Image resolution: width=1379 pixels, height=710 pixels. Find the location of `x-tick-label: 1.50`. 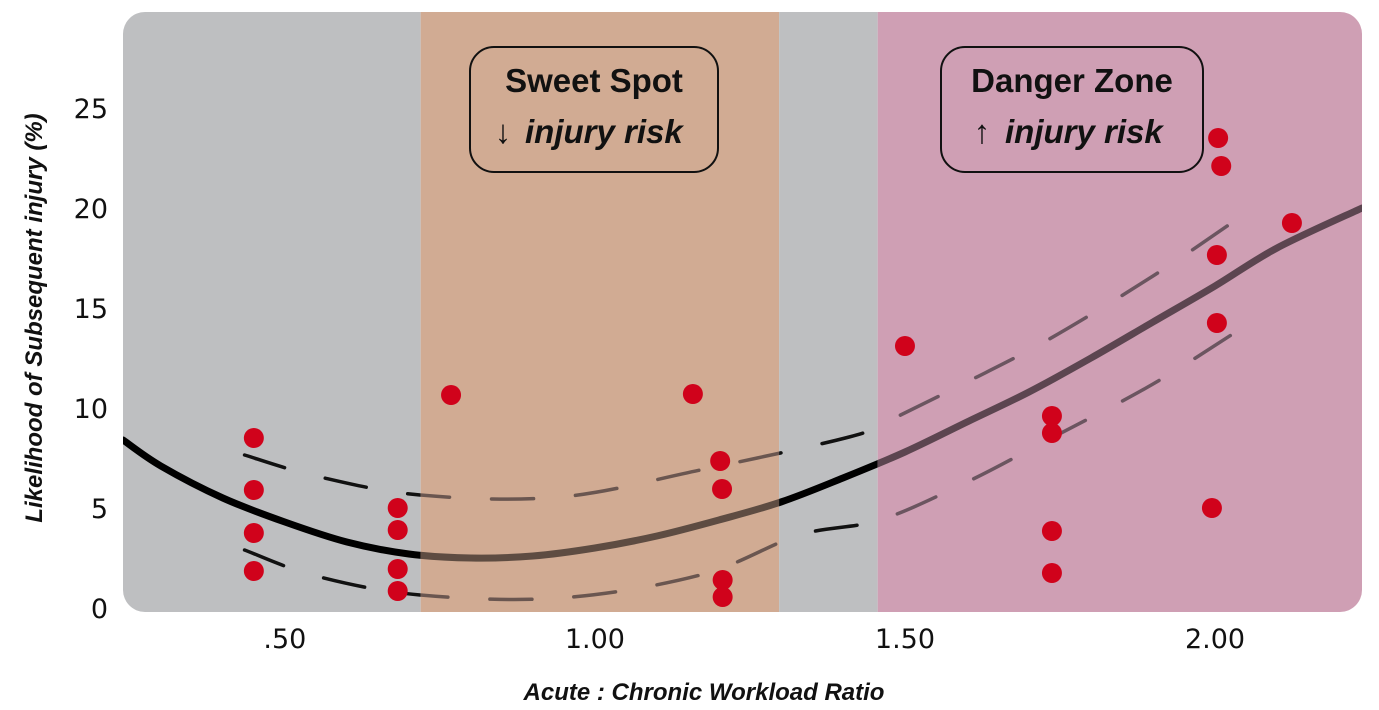

x-tick-label: 1.50 is located at coordinates (905, 639).